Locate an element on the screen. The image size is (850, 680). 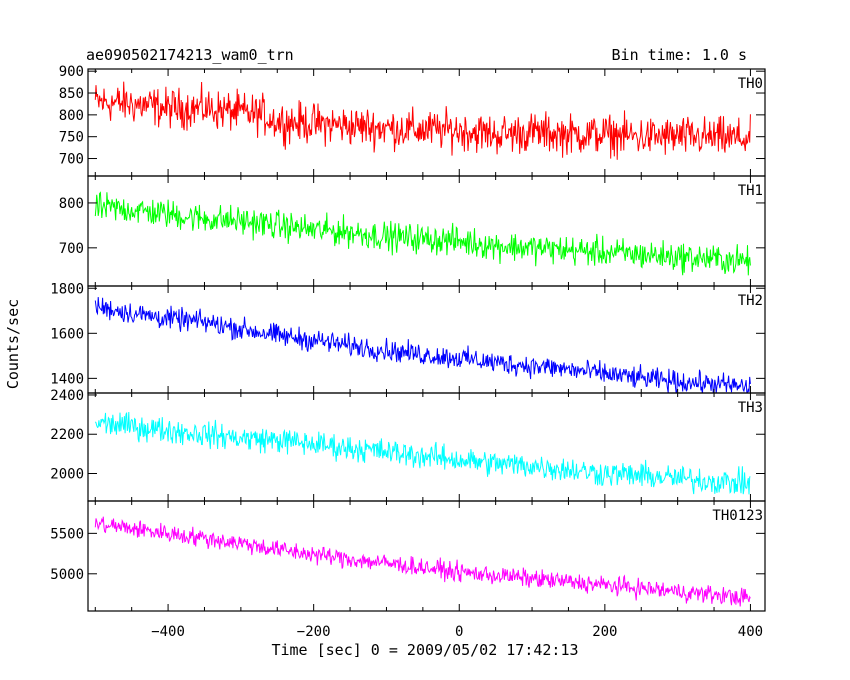
x-tick-label-0: 0 is located at coordinates (459, 632).